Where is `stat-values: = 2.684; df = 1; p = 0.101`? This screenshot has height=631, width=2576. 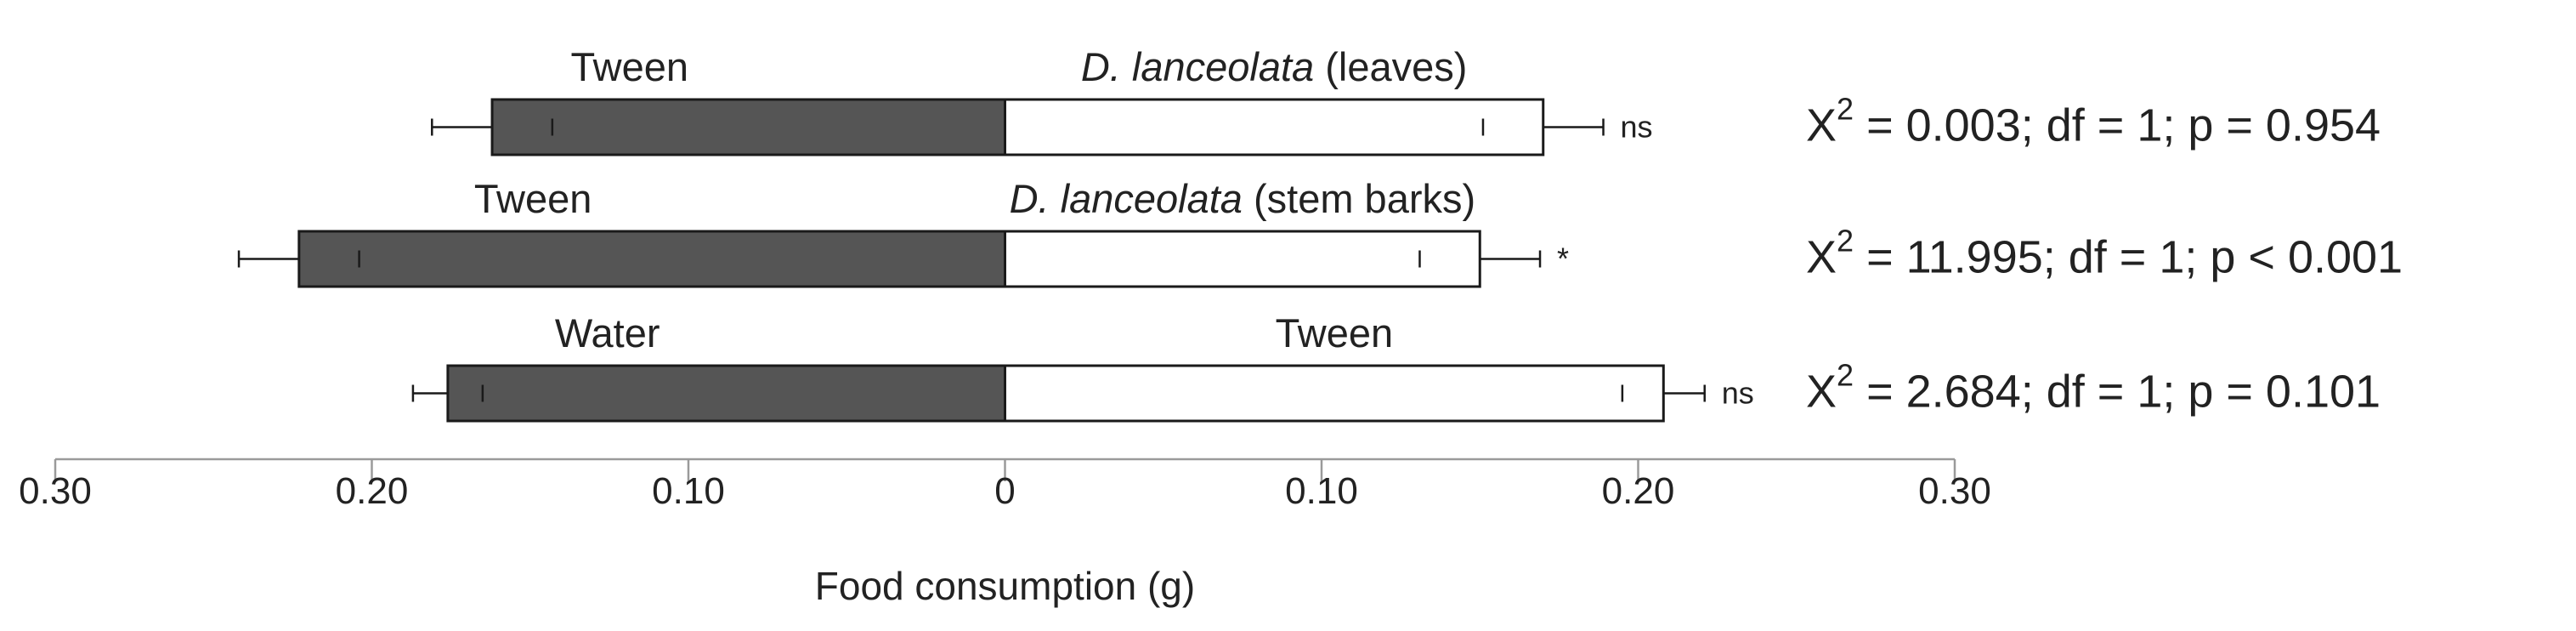
stat-values: = 2.684; df = 1; p = 0.101 is located at coordinates (2117, 393).